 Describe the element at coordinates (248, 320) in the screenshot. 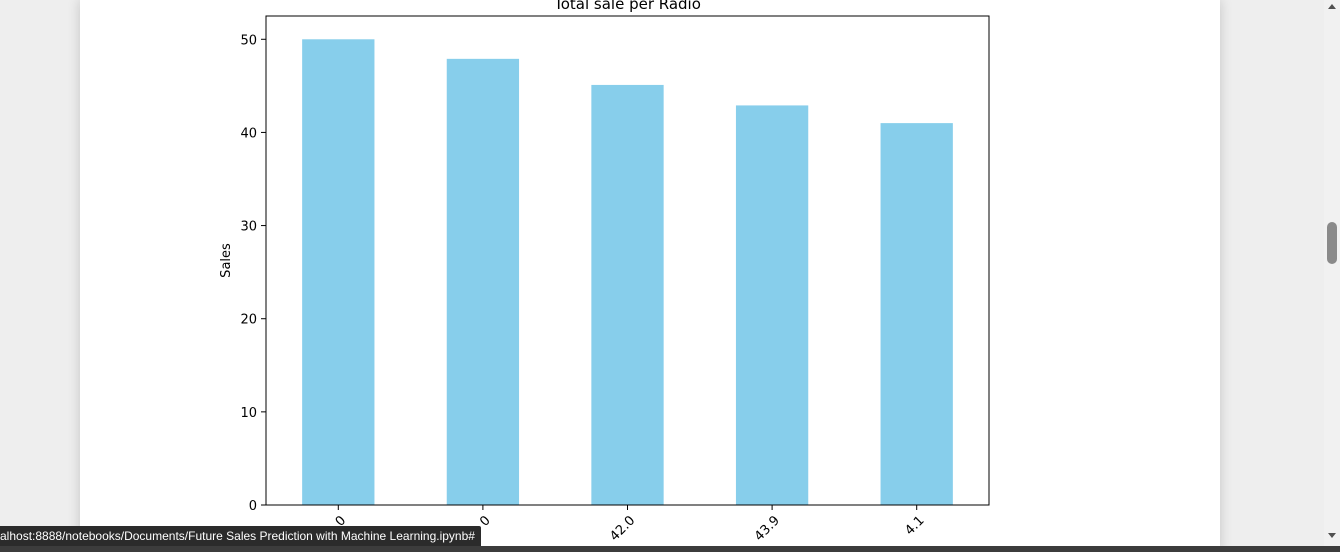

I see `y-tick-label: 20` at that location.